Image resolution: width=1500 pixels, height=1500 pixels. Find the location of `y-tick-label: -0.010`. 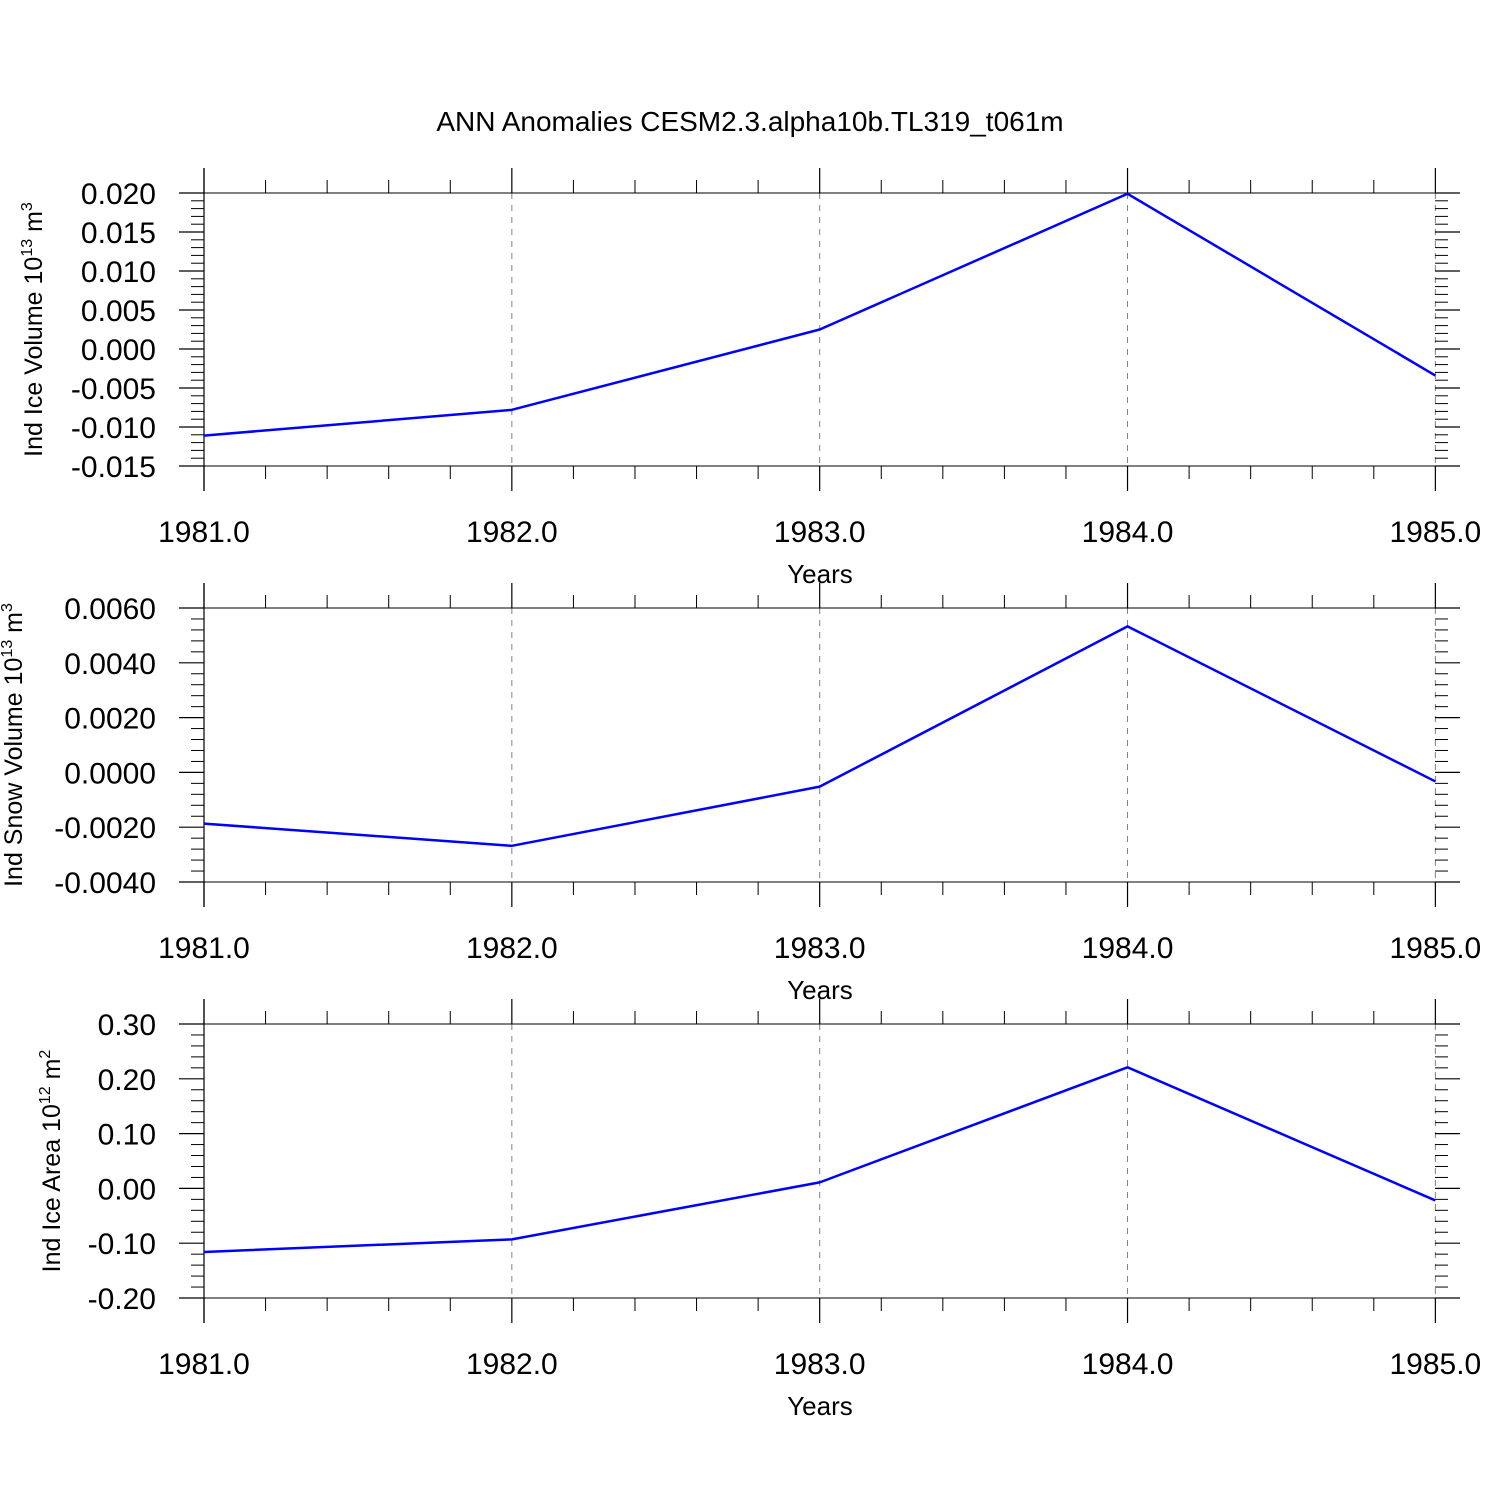

y-tick-label: -0.010 is located at coordinates (113, 428).